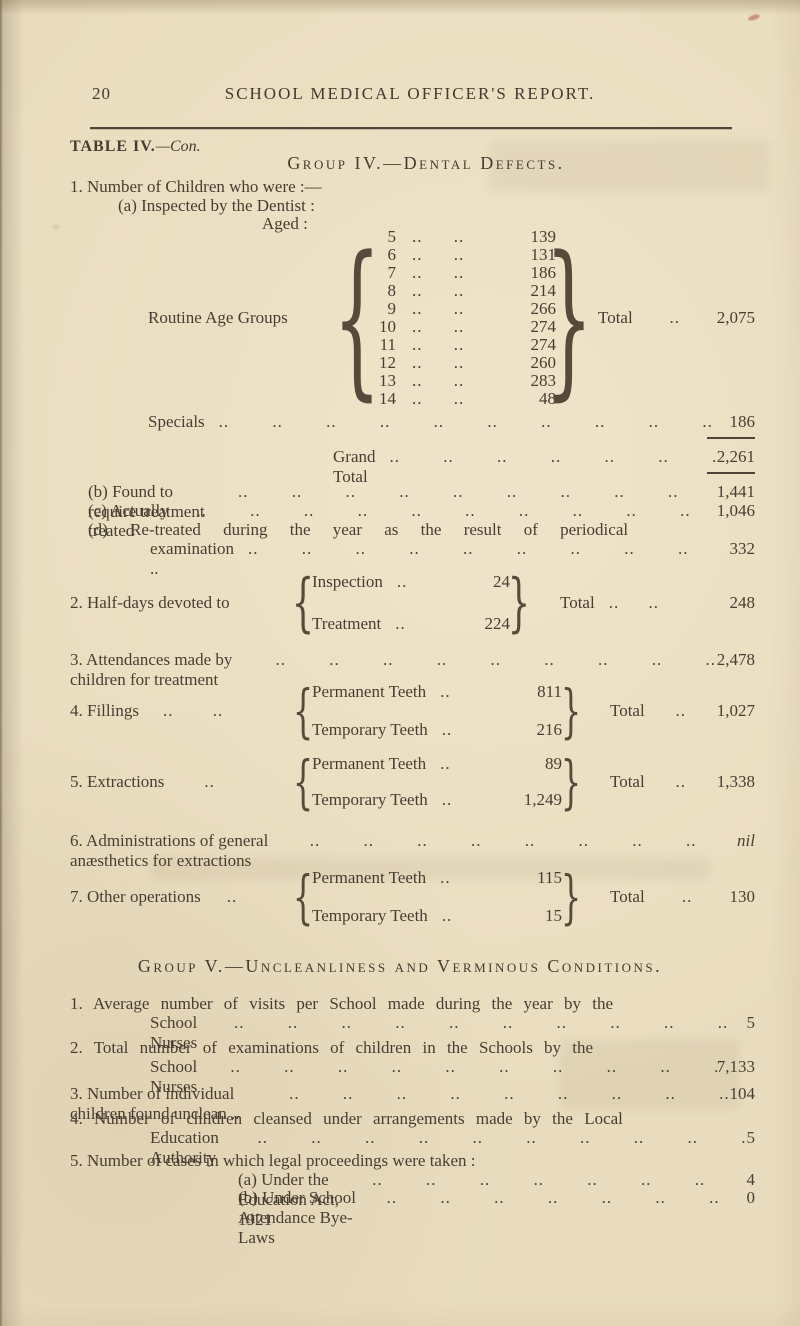 The image size is (800, 1326). Describe the element at coordinates (56, 227) in the screenshot. I see `paper-speck` at that location.